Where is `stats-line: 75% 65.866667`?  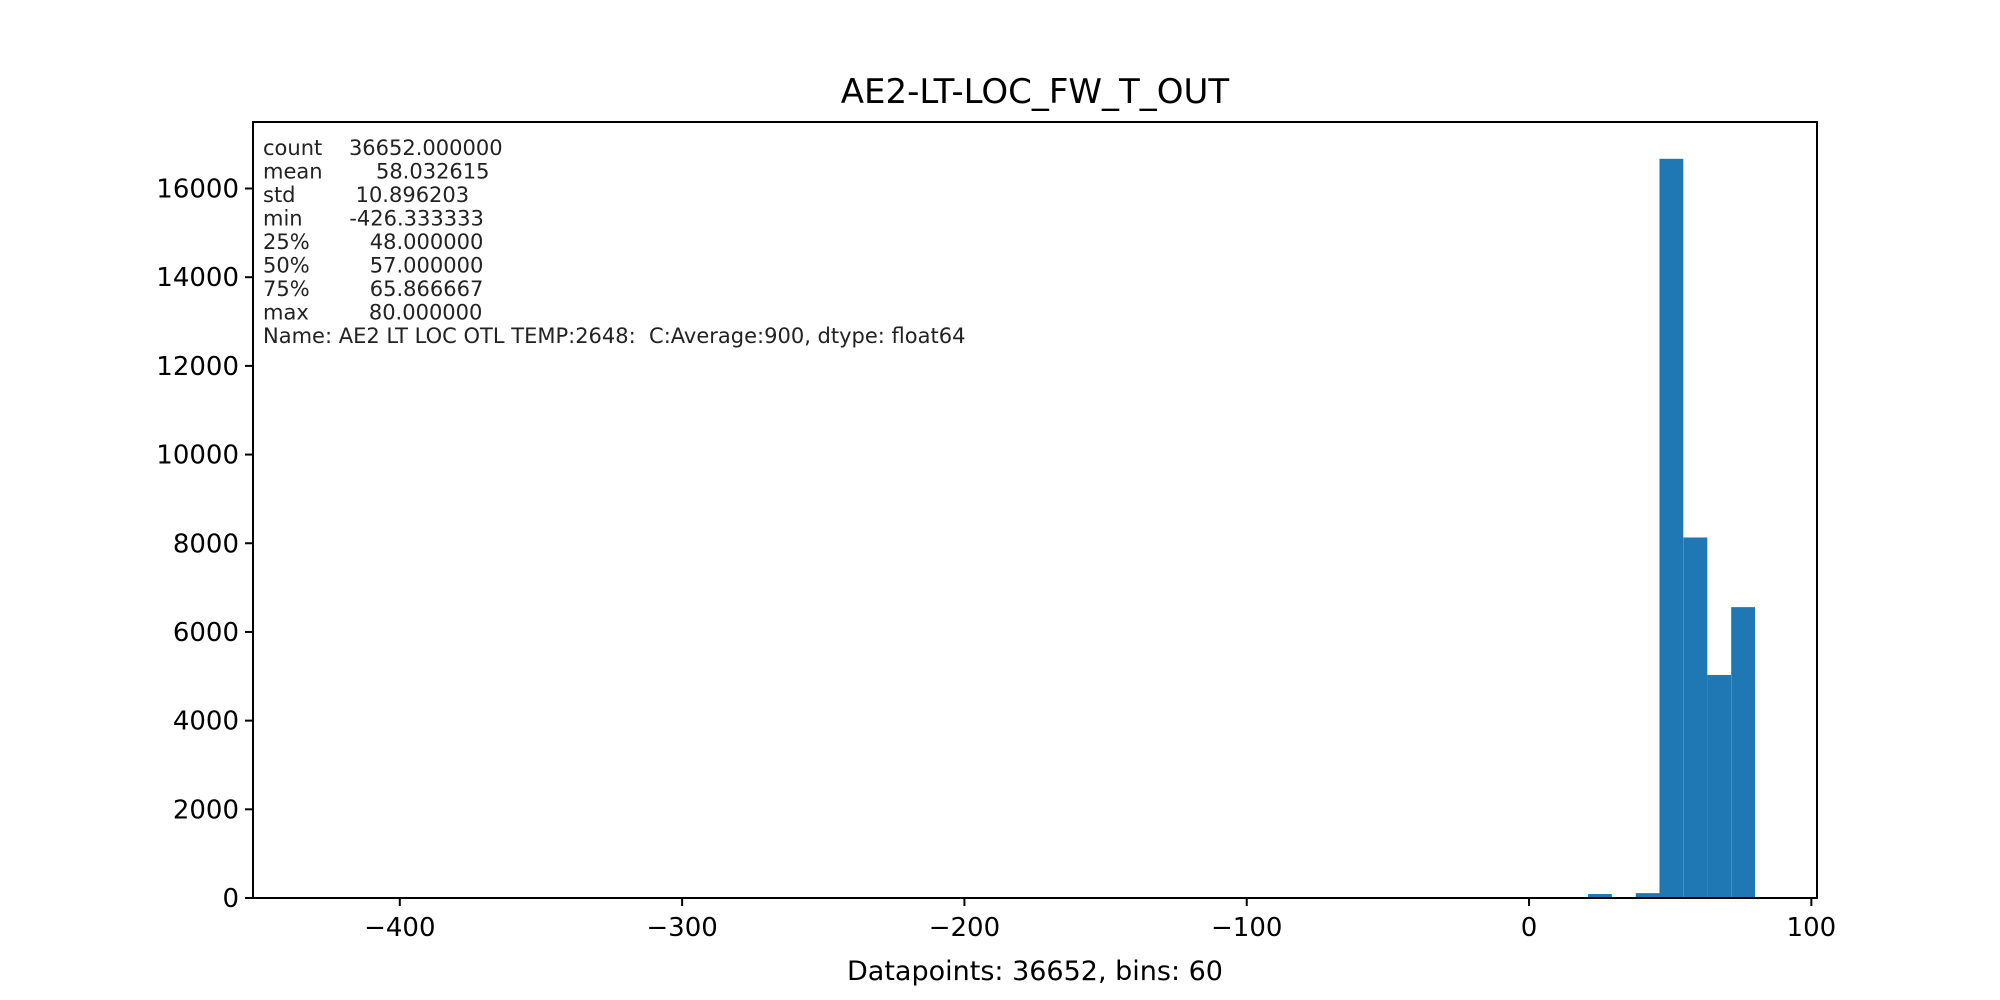
stats-line: 75% 65.866667 is located at coordinates (373, 289).